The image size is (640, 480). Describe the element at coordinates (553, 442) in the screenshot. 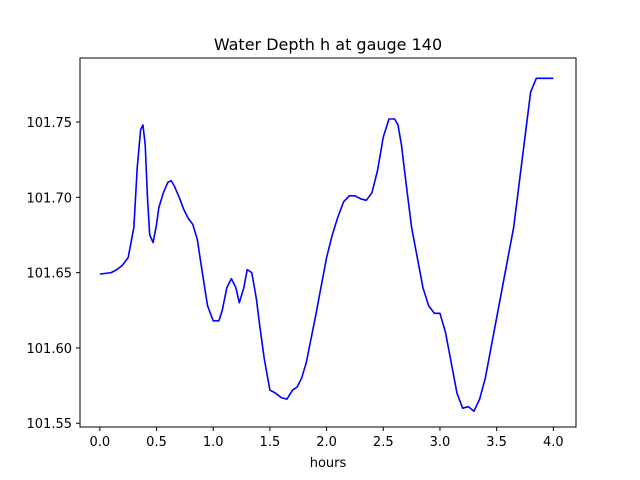

I see `x-tick-label: 4.0` at that location.